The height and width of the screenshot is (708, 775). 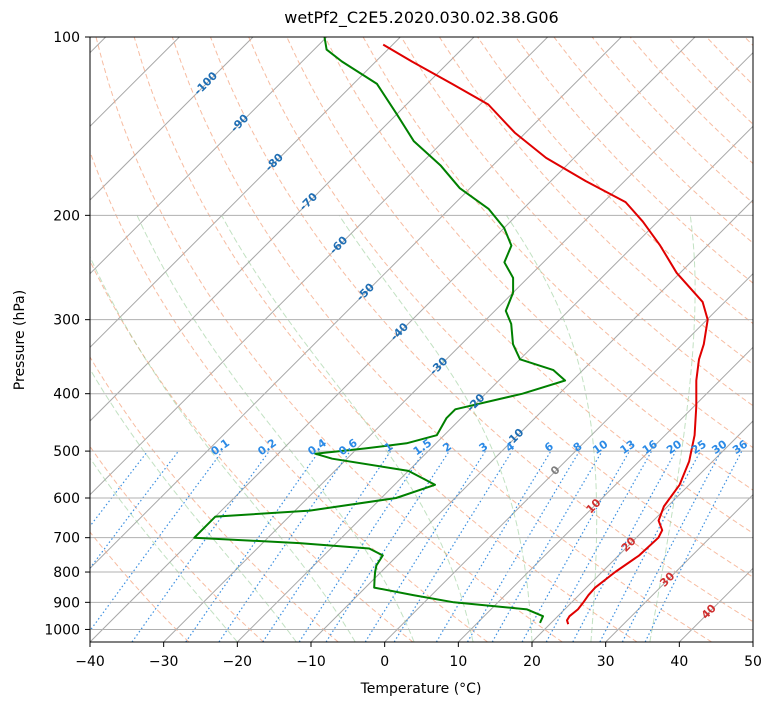 I want to click on mixing-ratio-label: 3, so click(x=484, y=447).